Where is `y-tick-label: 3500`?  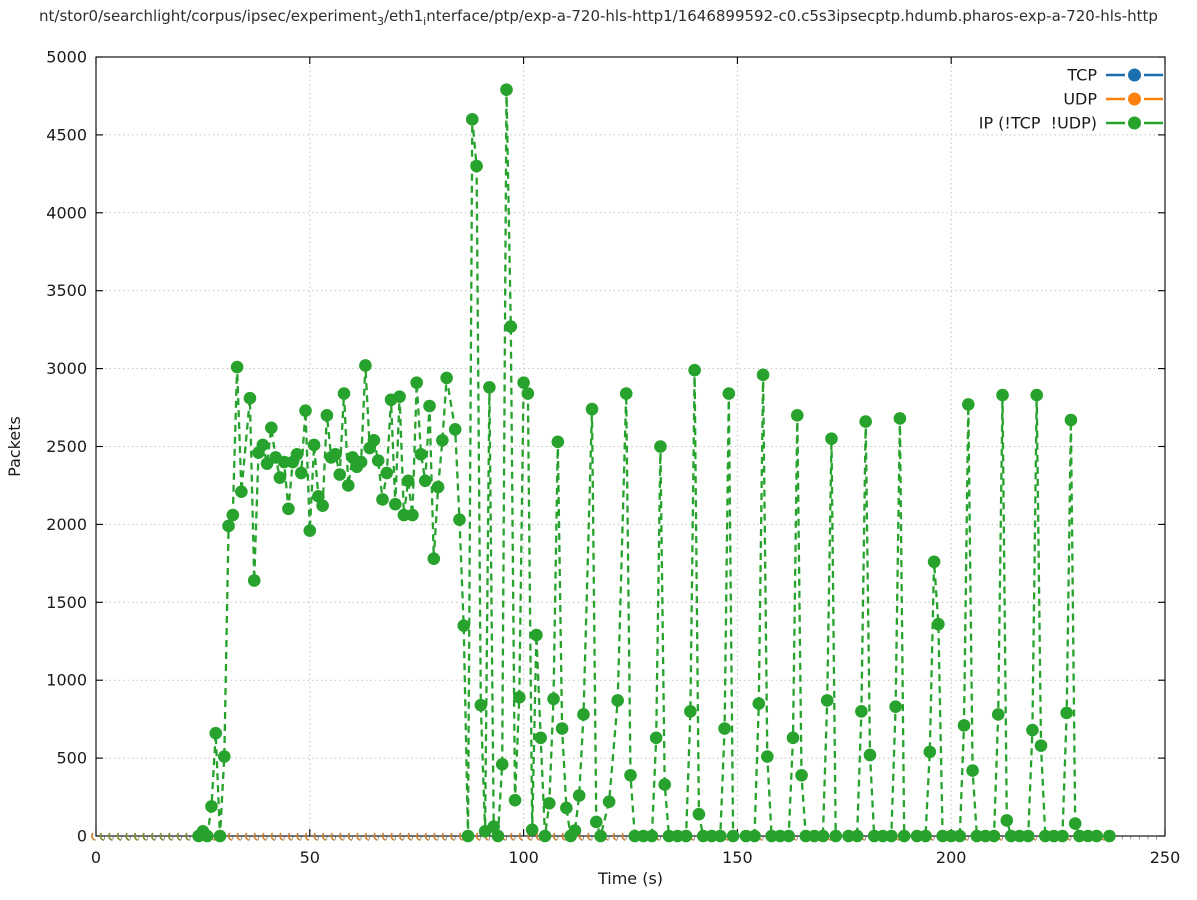 y-tick-label: 3500 is located at coordinates (66, 290).